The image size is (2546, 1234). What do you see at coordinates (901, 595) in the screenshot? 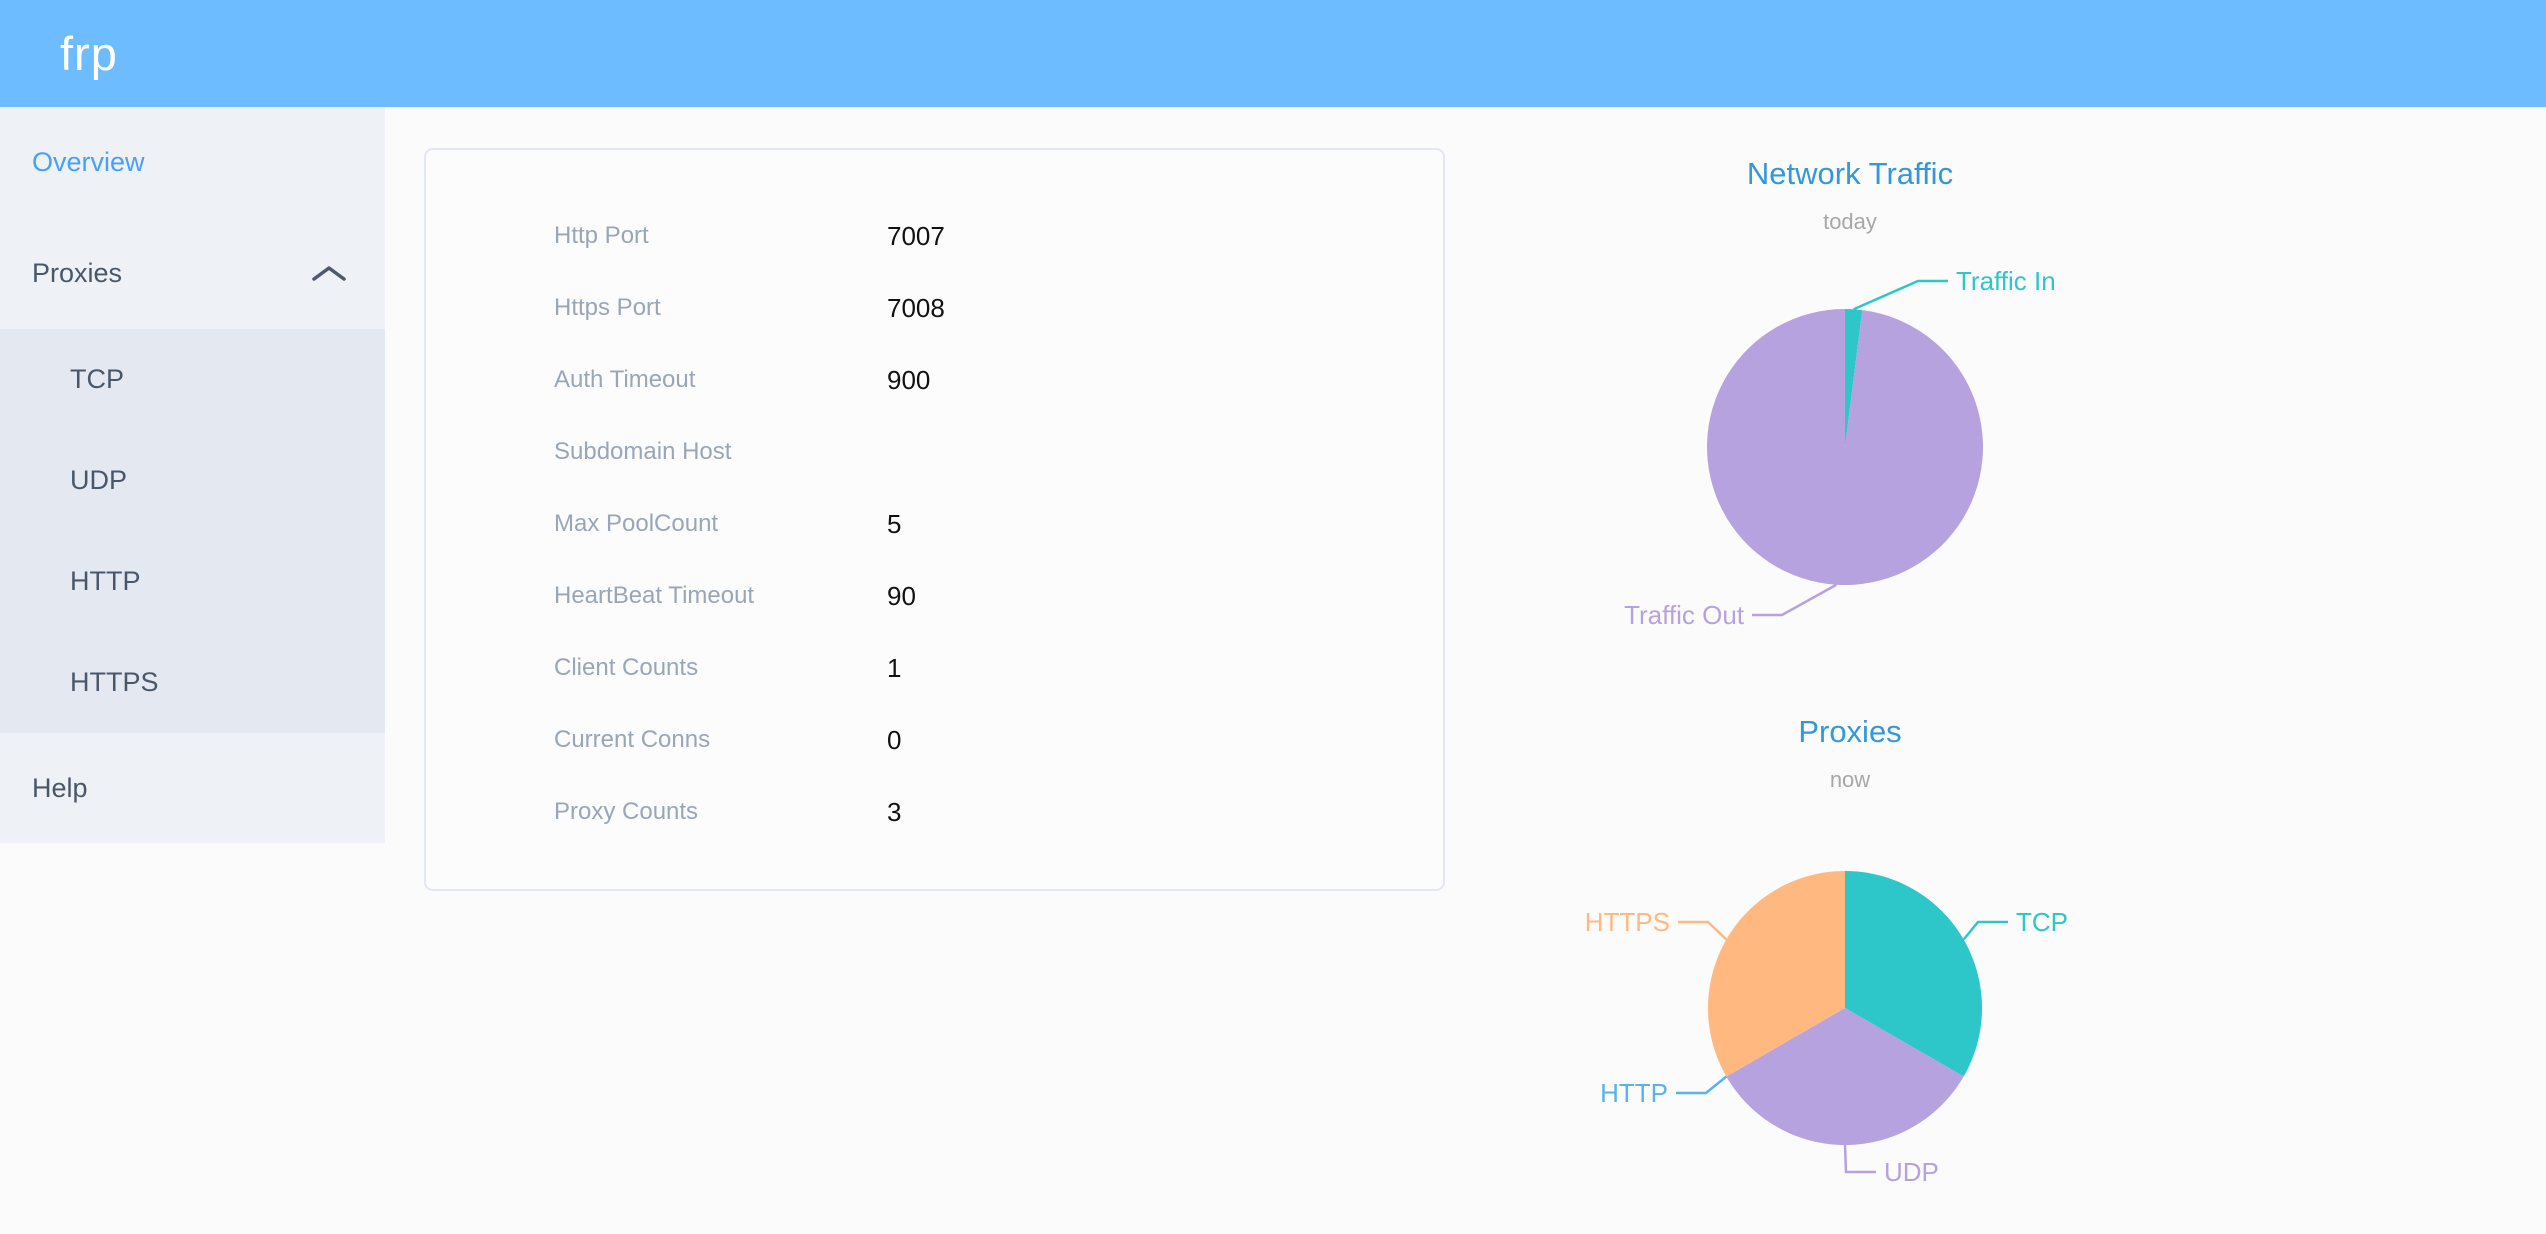
I see `config-value: 90` at bounding box center [901, 595].